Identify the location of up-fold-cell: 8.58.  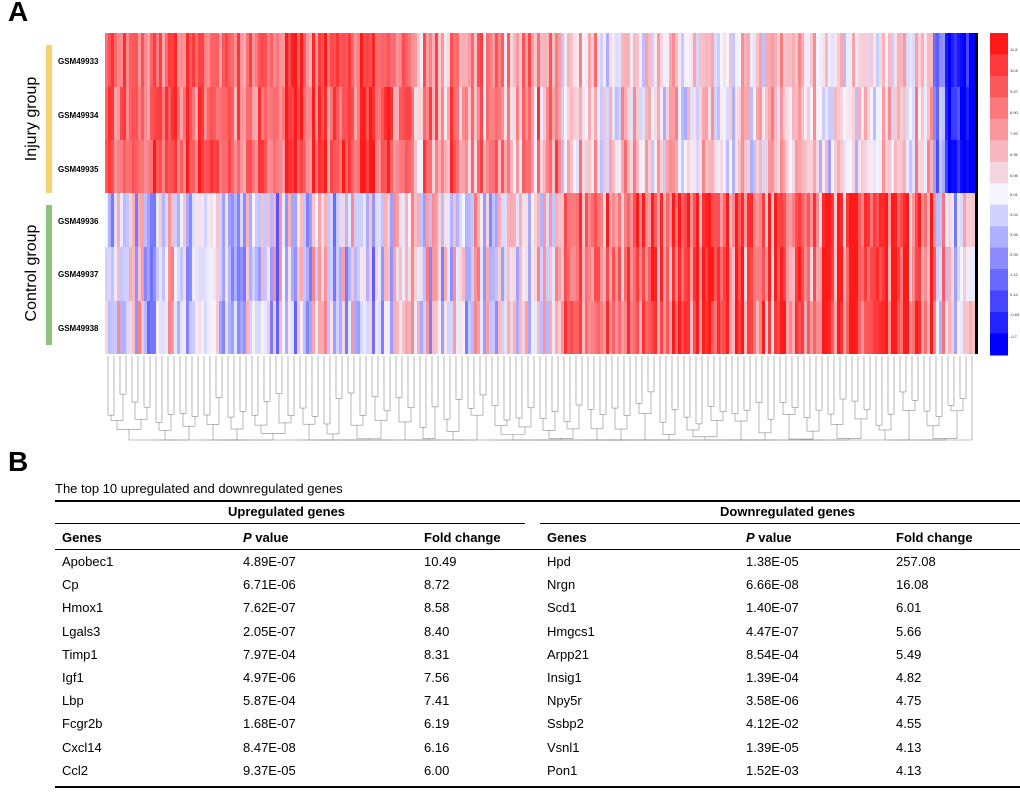
(437, 608).